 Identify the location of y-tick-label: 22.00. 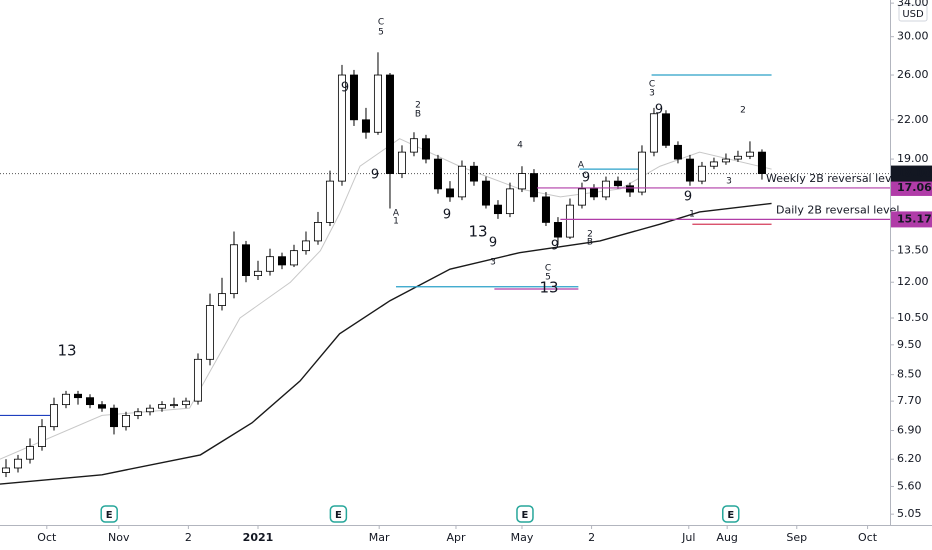
(913, 119).